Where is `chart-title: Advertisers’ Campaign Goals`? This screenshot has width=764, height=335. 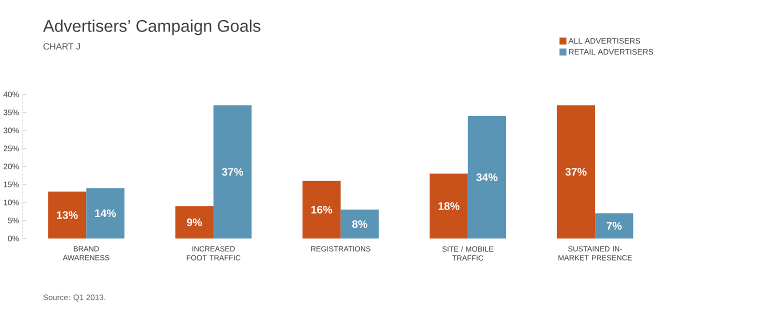 chart-title: Advertisers’ Campaign Goals is located at coordinates (151, 28).